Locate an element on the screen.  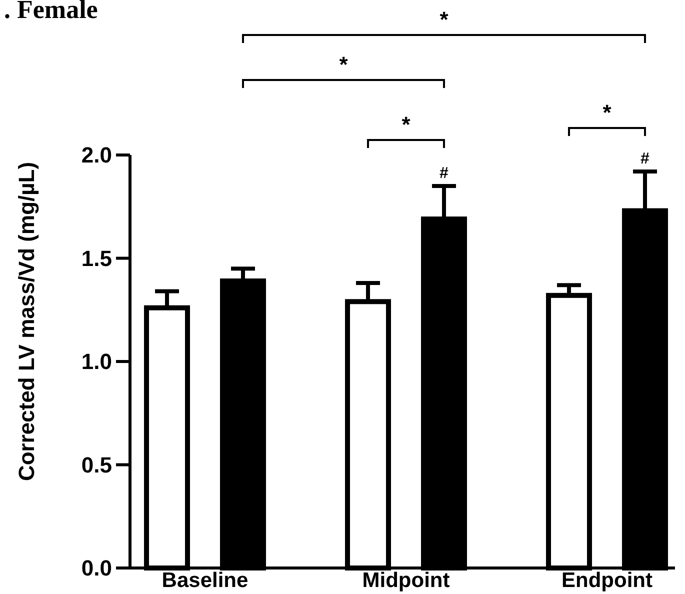
chart-title: . Female is located at coordinates (51, 12).